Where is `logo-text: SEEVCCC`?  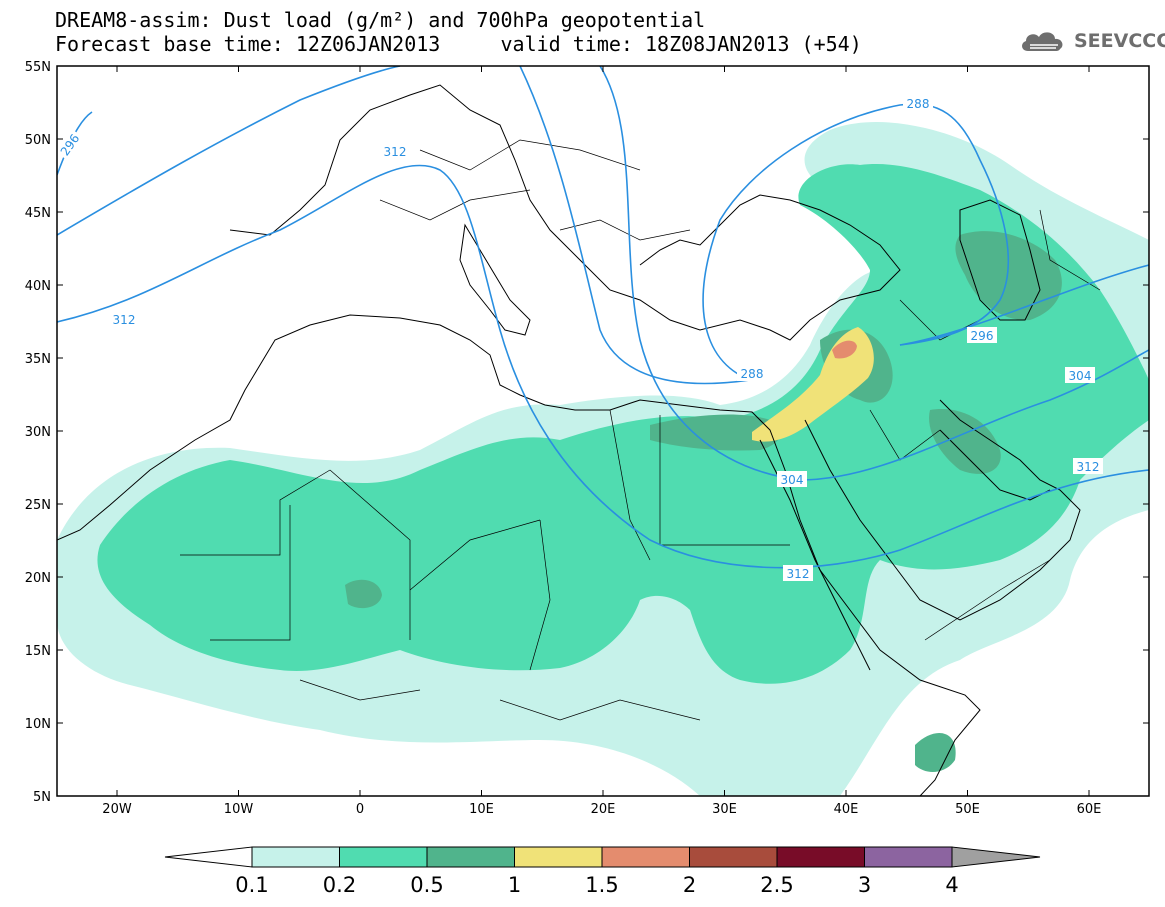 logo-text: SEEVCCC is located at coordinates (1119, 41).